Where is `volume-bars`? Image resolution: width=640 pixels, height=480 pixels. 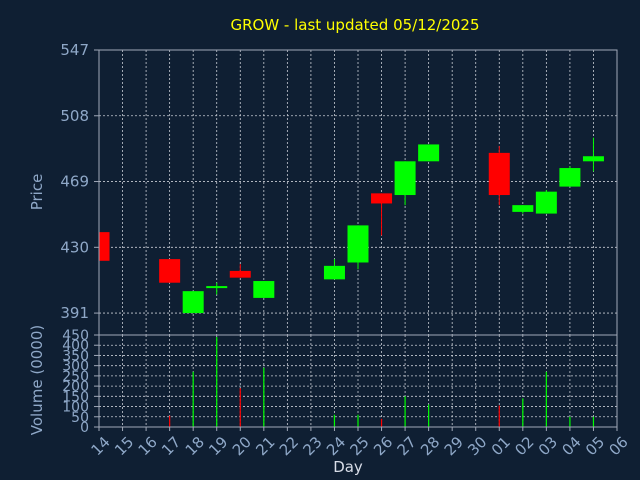
volume-bars is located at coordinates (382, 382).